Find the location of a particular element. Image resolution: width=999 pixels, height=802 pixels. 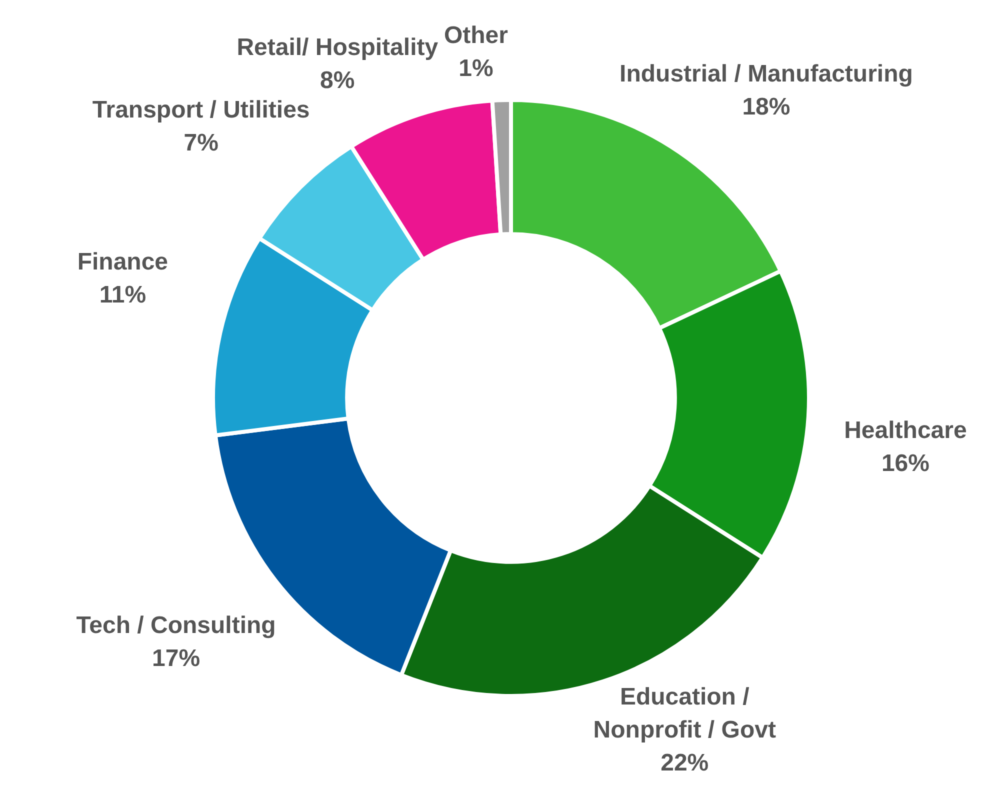

slice-label: Other is located at coordinates (476, 36).